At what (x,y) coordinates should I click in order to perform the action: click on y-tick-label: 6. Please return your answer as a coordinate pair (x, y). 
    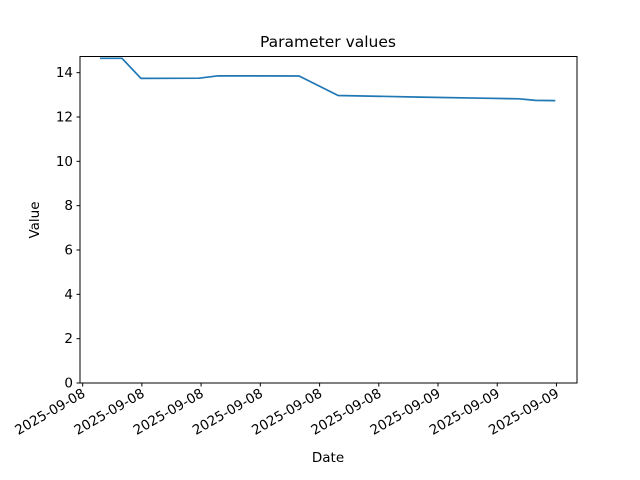
    Looking at the image, I should click on (68, 251).